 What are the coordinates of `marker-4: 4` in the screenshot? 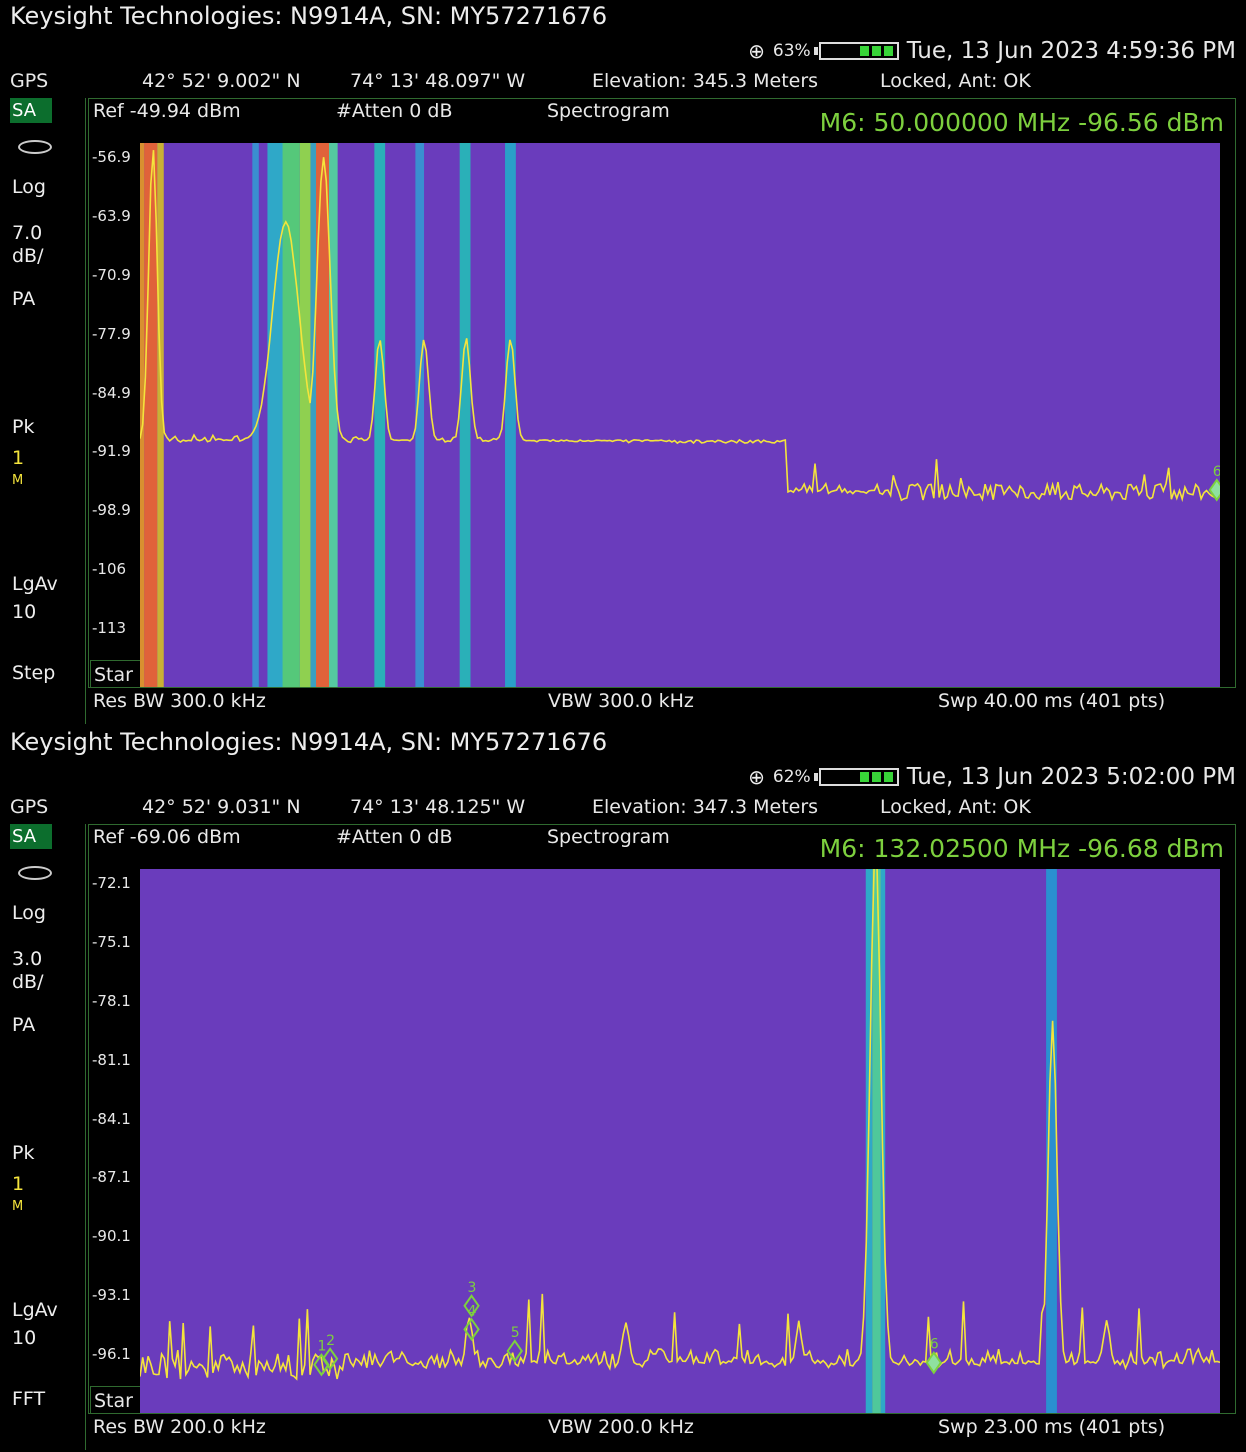 It's located at (471, 1322).